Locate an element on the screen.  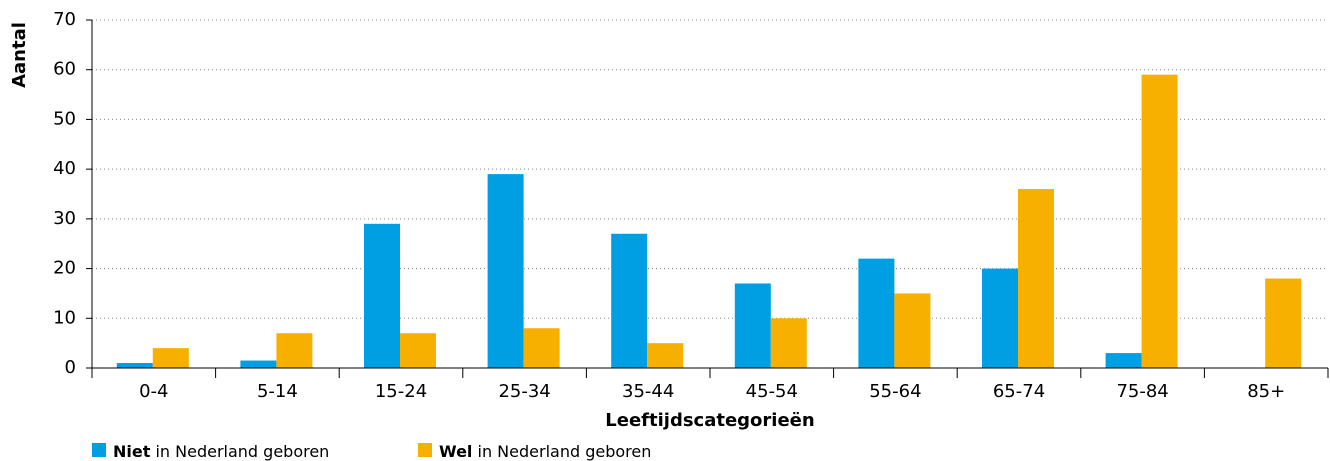
x-tick-label: 85+ is located at coordinates (1266, 391).